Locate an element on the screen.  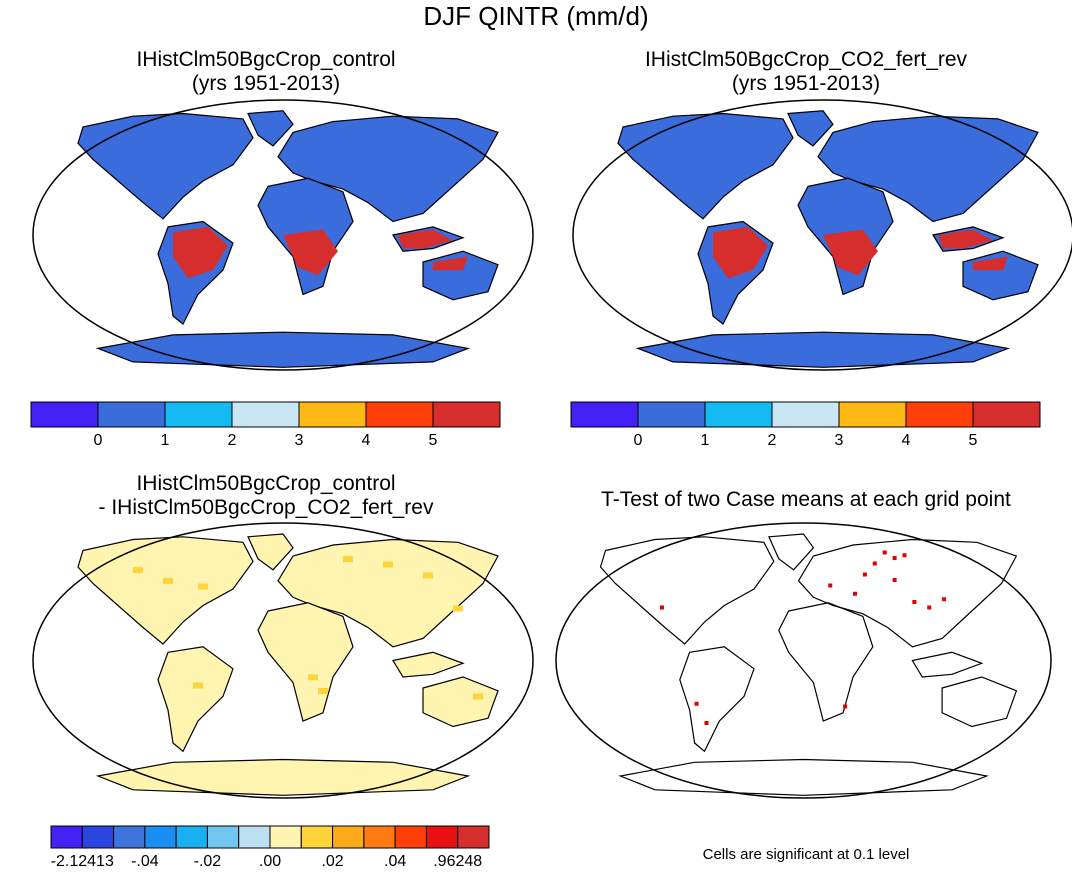
panel-1-outline is located at coordinates (283, 235).